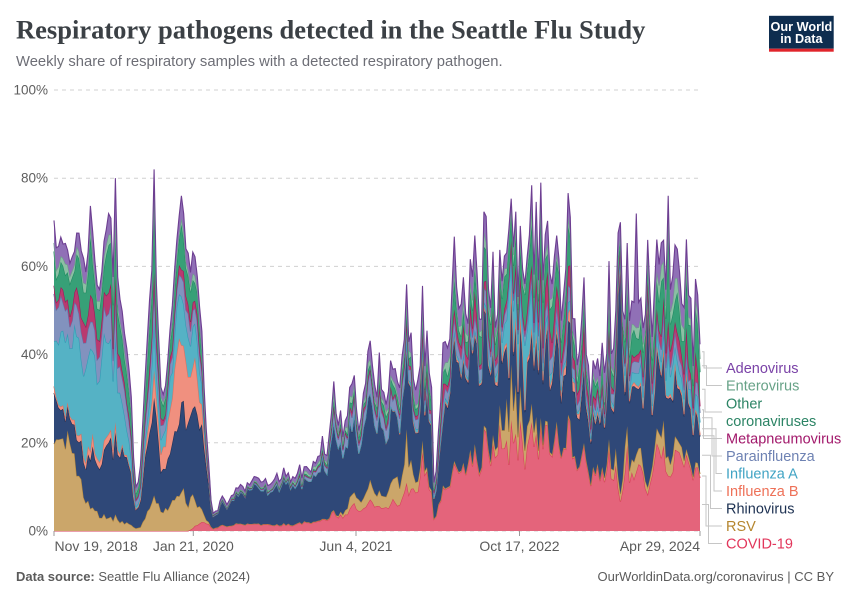 The width and height of the screenshot is (850, 600). What do you see at coordinates (96, 546) in the screenshot?
I see `svg-text: Nov 19, 2018` at bounding box center [96, 546].